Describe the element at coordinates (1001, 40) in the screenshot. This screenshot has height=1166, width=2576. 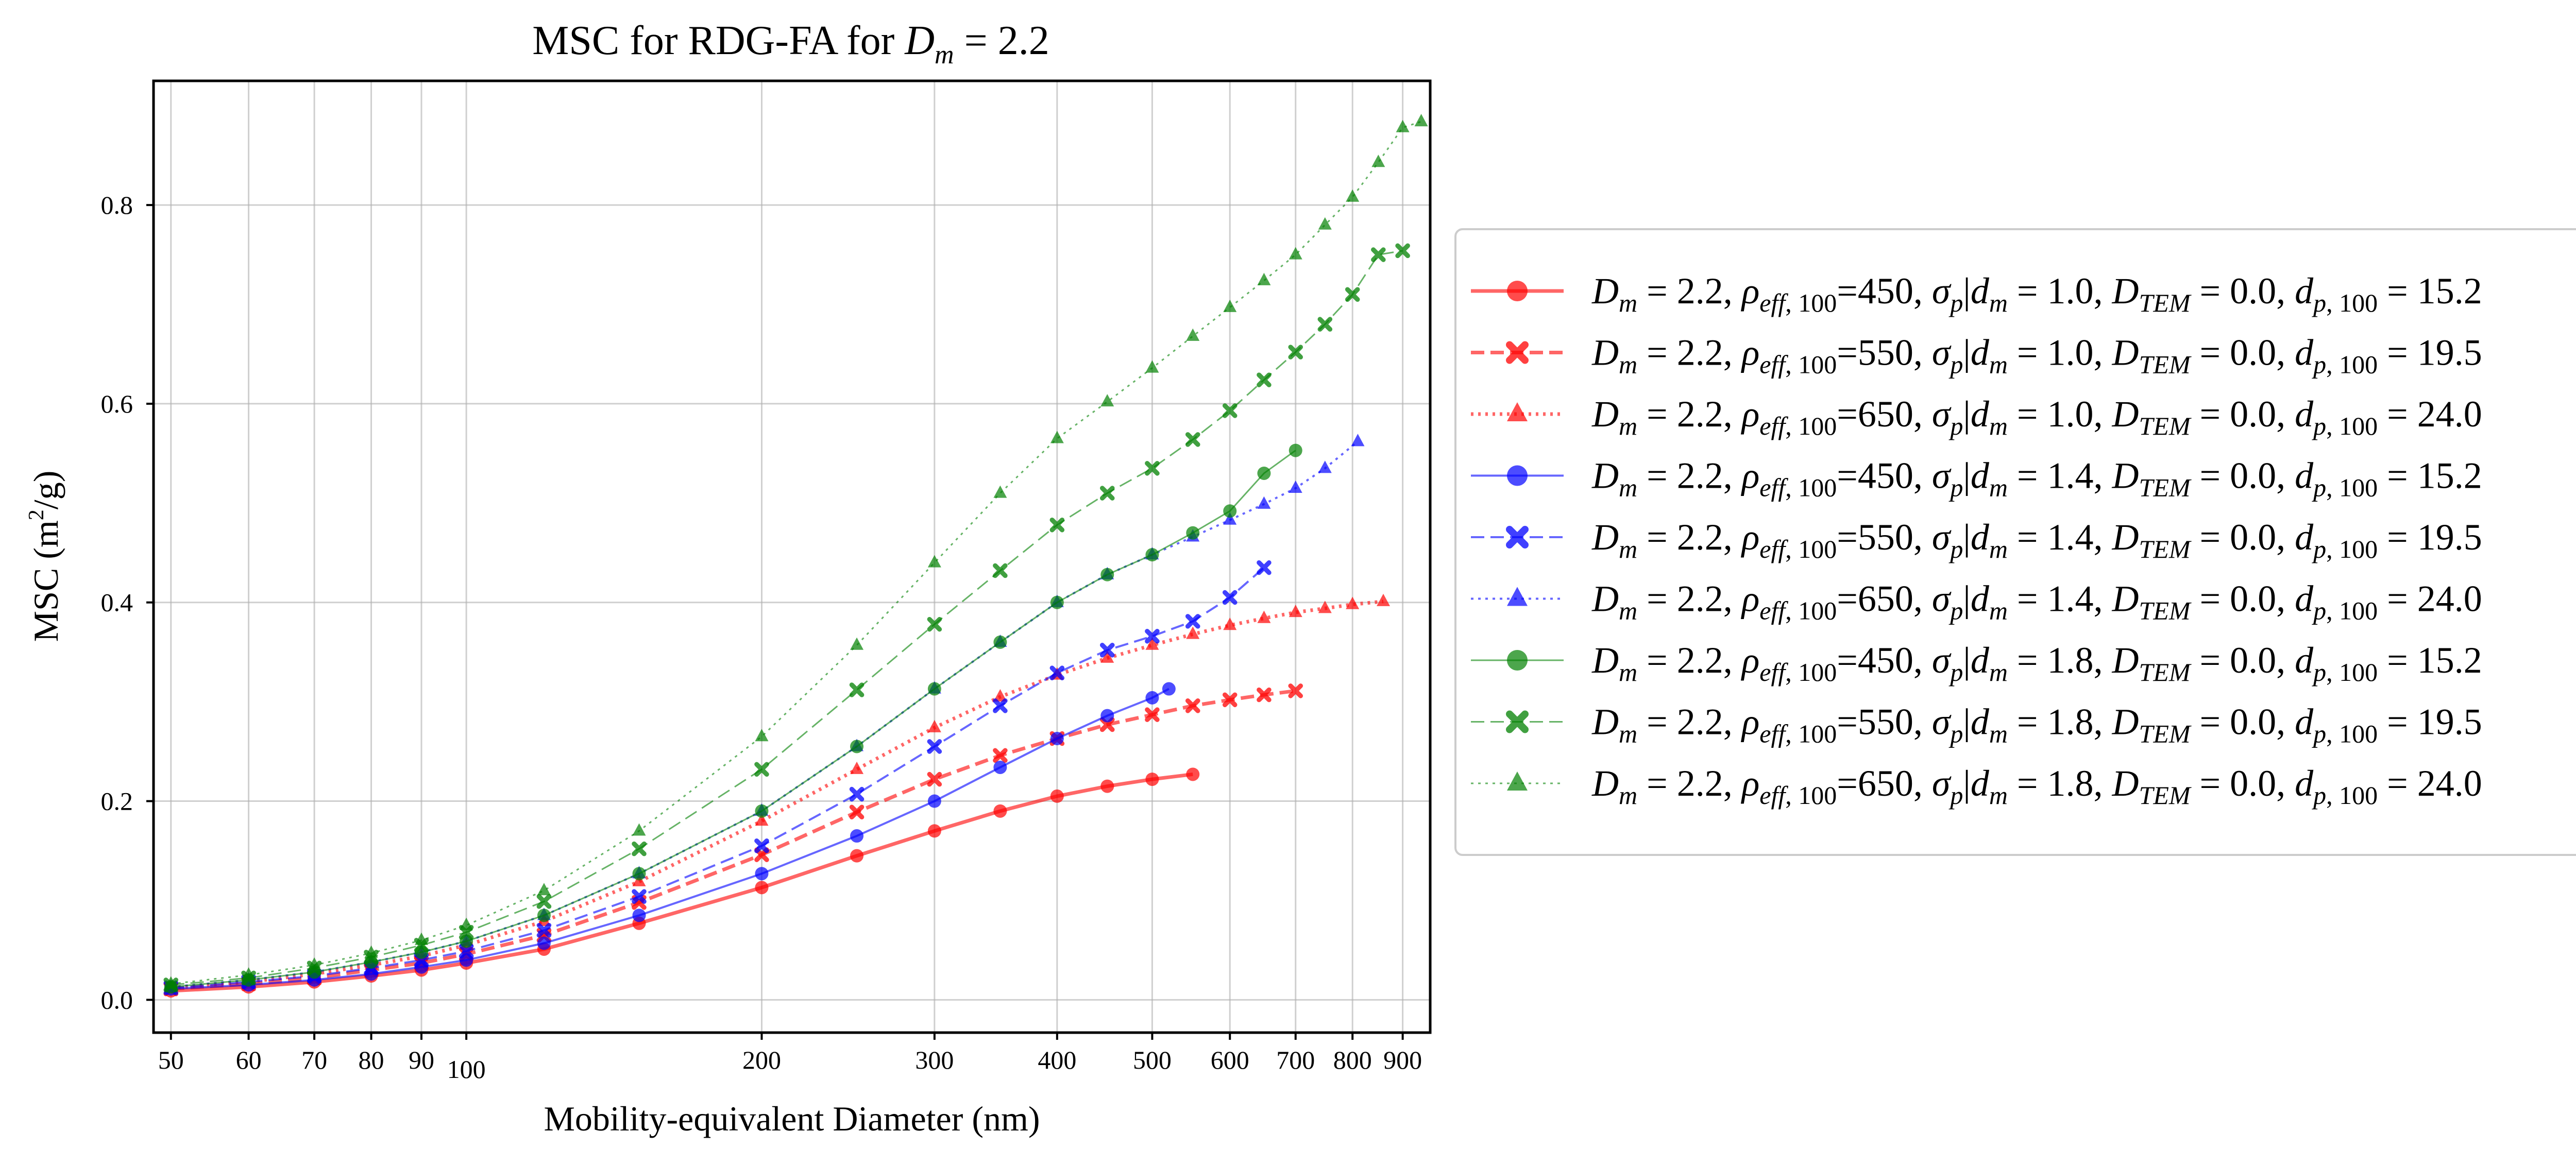
I see `chart-title-tail: = 2.2` at that location.